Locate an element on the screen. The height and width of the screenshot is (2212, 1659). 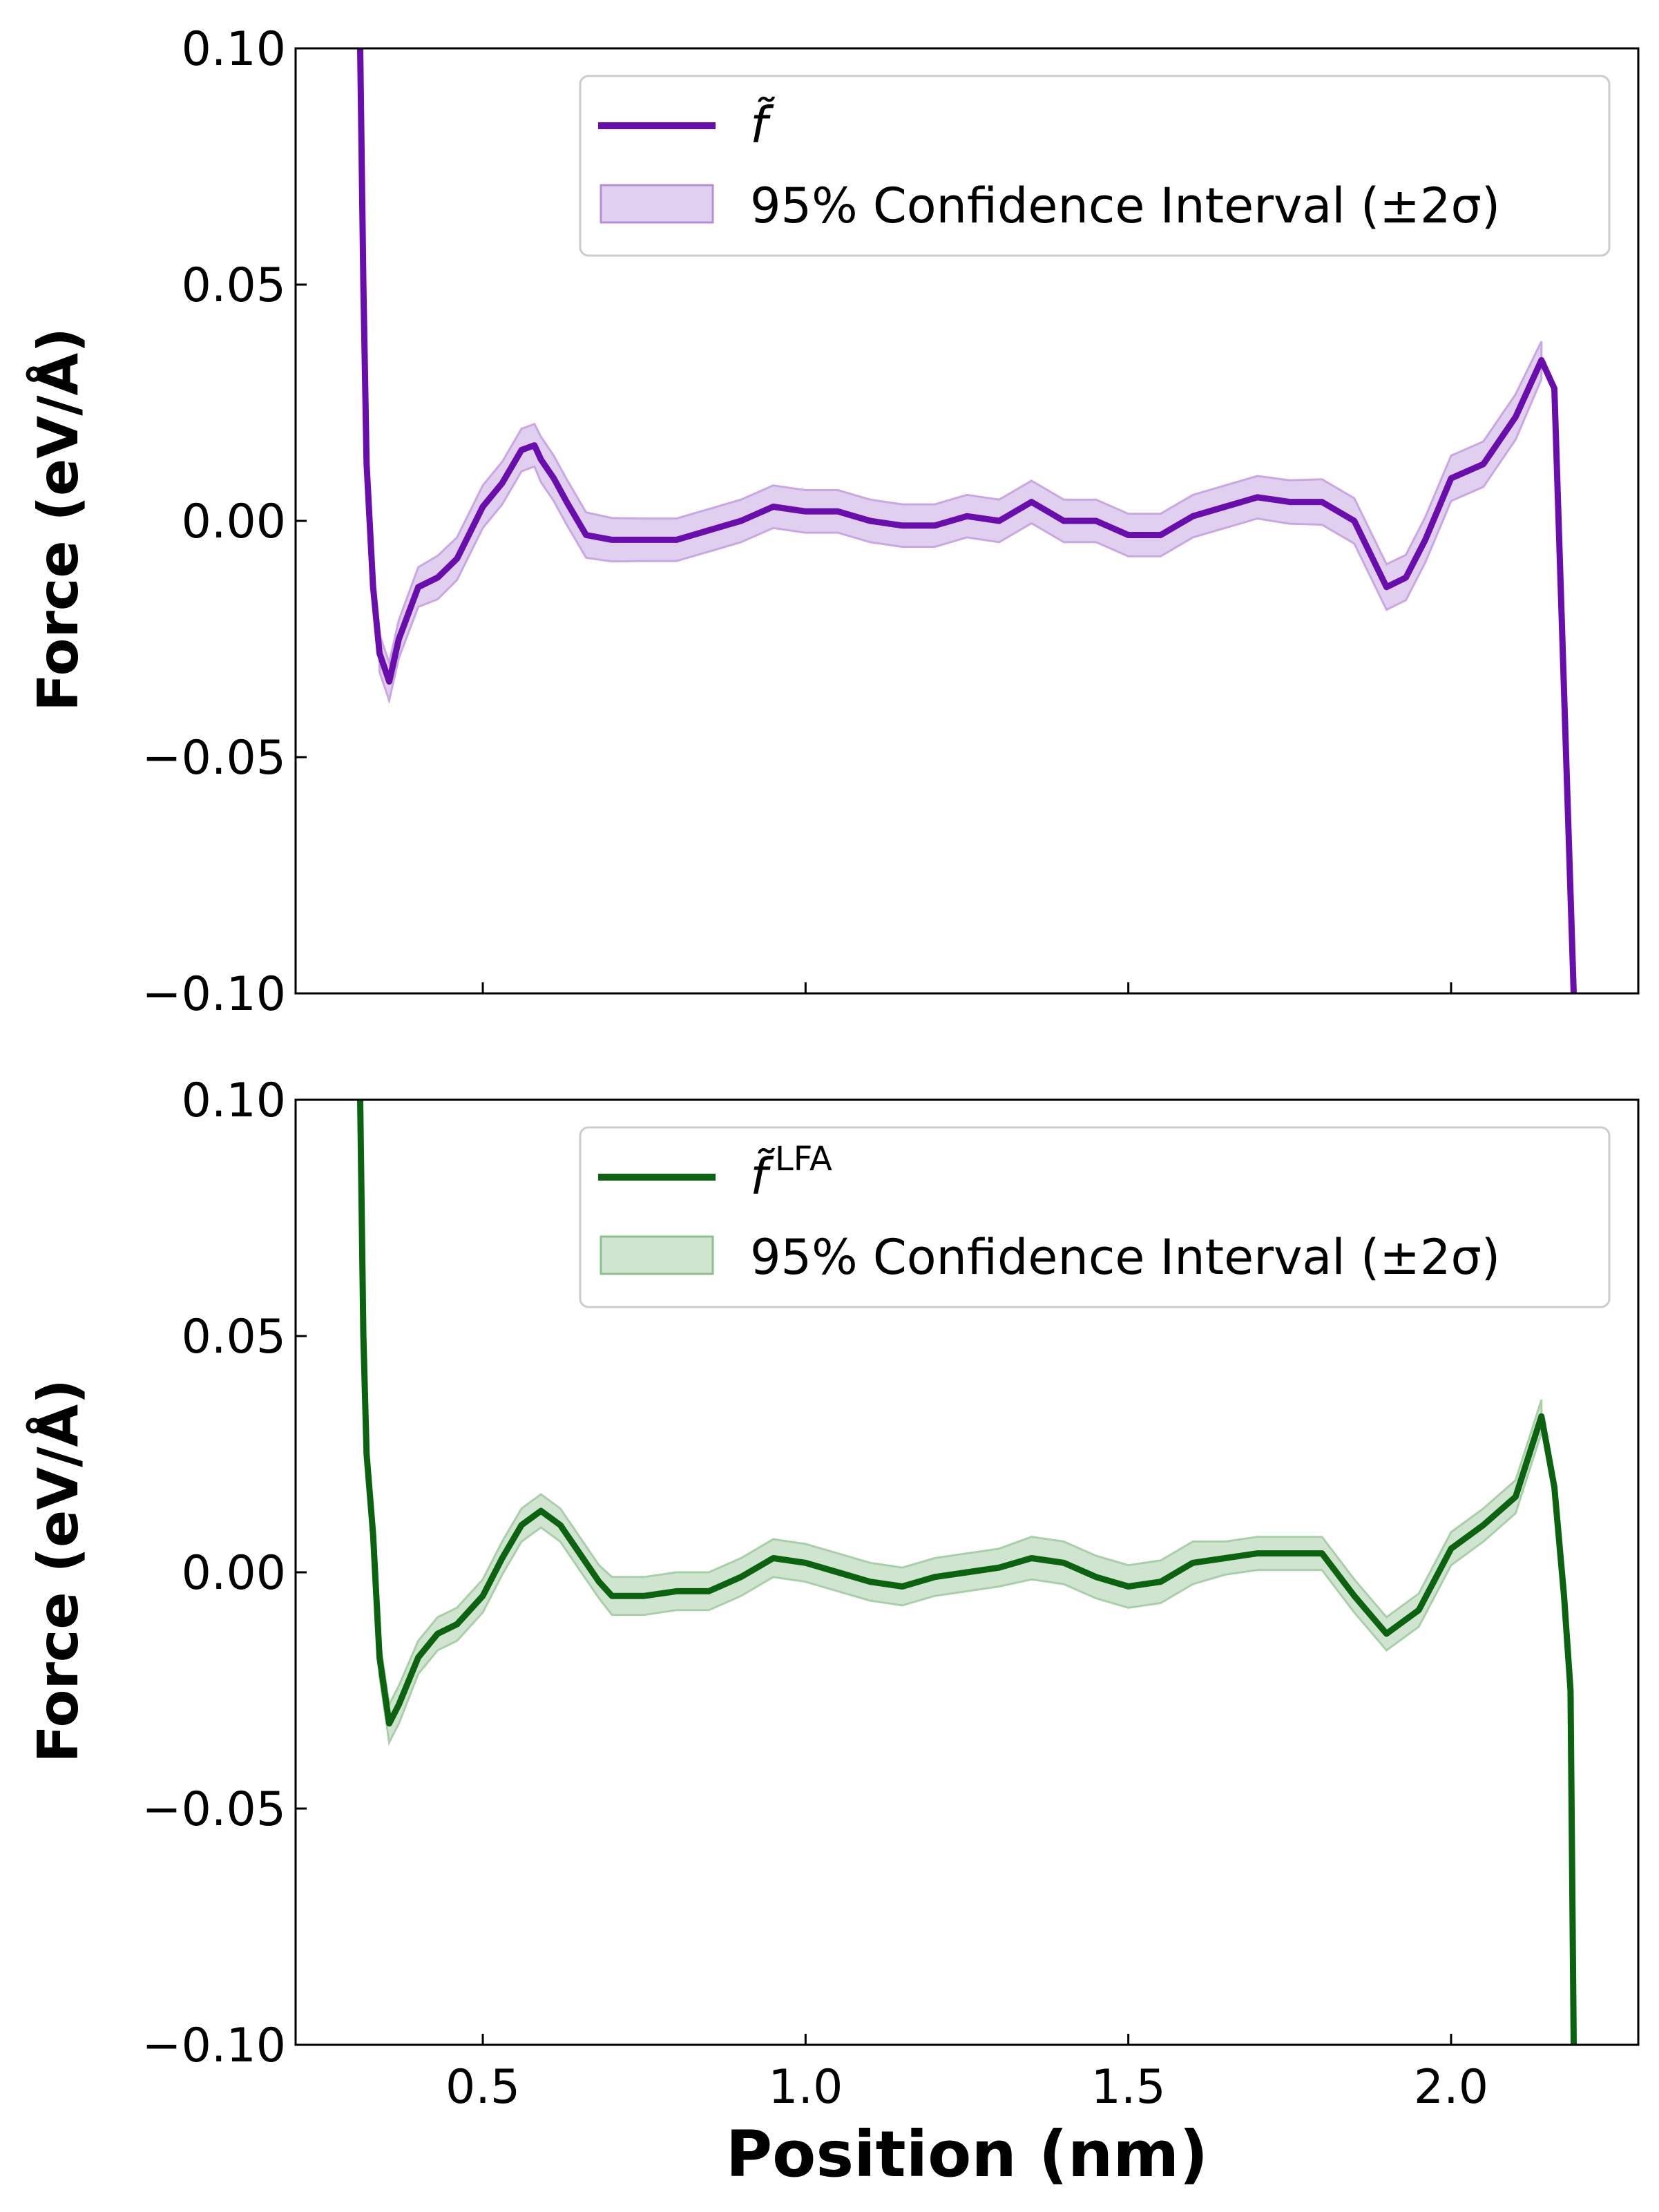
top-y-tick-label: 0.05 is located at coordinates (234, 285).